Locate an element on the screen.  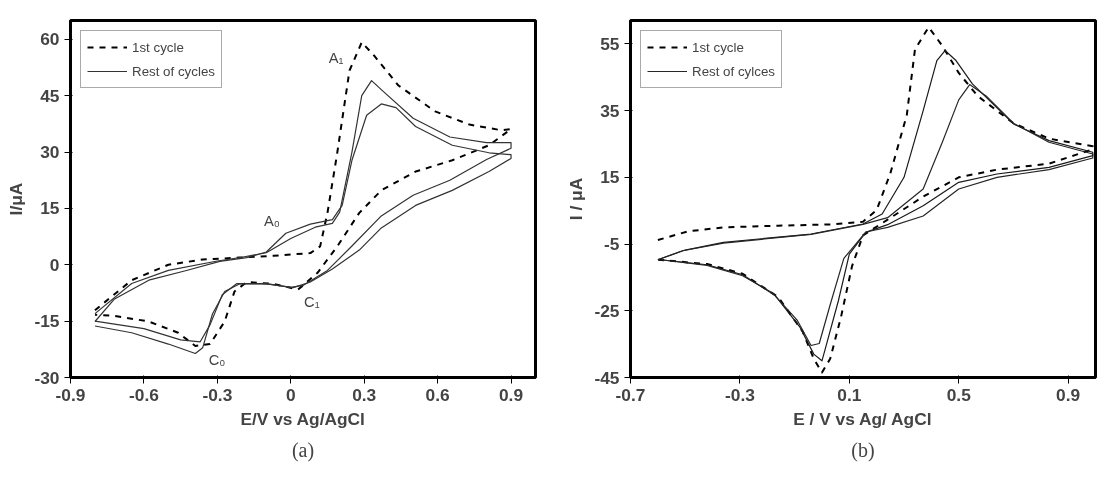
y-tick-label: -15 is located at coordinates (47, 321).